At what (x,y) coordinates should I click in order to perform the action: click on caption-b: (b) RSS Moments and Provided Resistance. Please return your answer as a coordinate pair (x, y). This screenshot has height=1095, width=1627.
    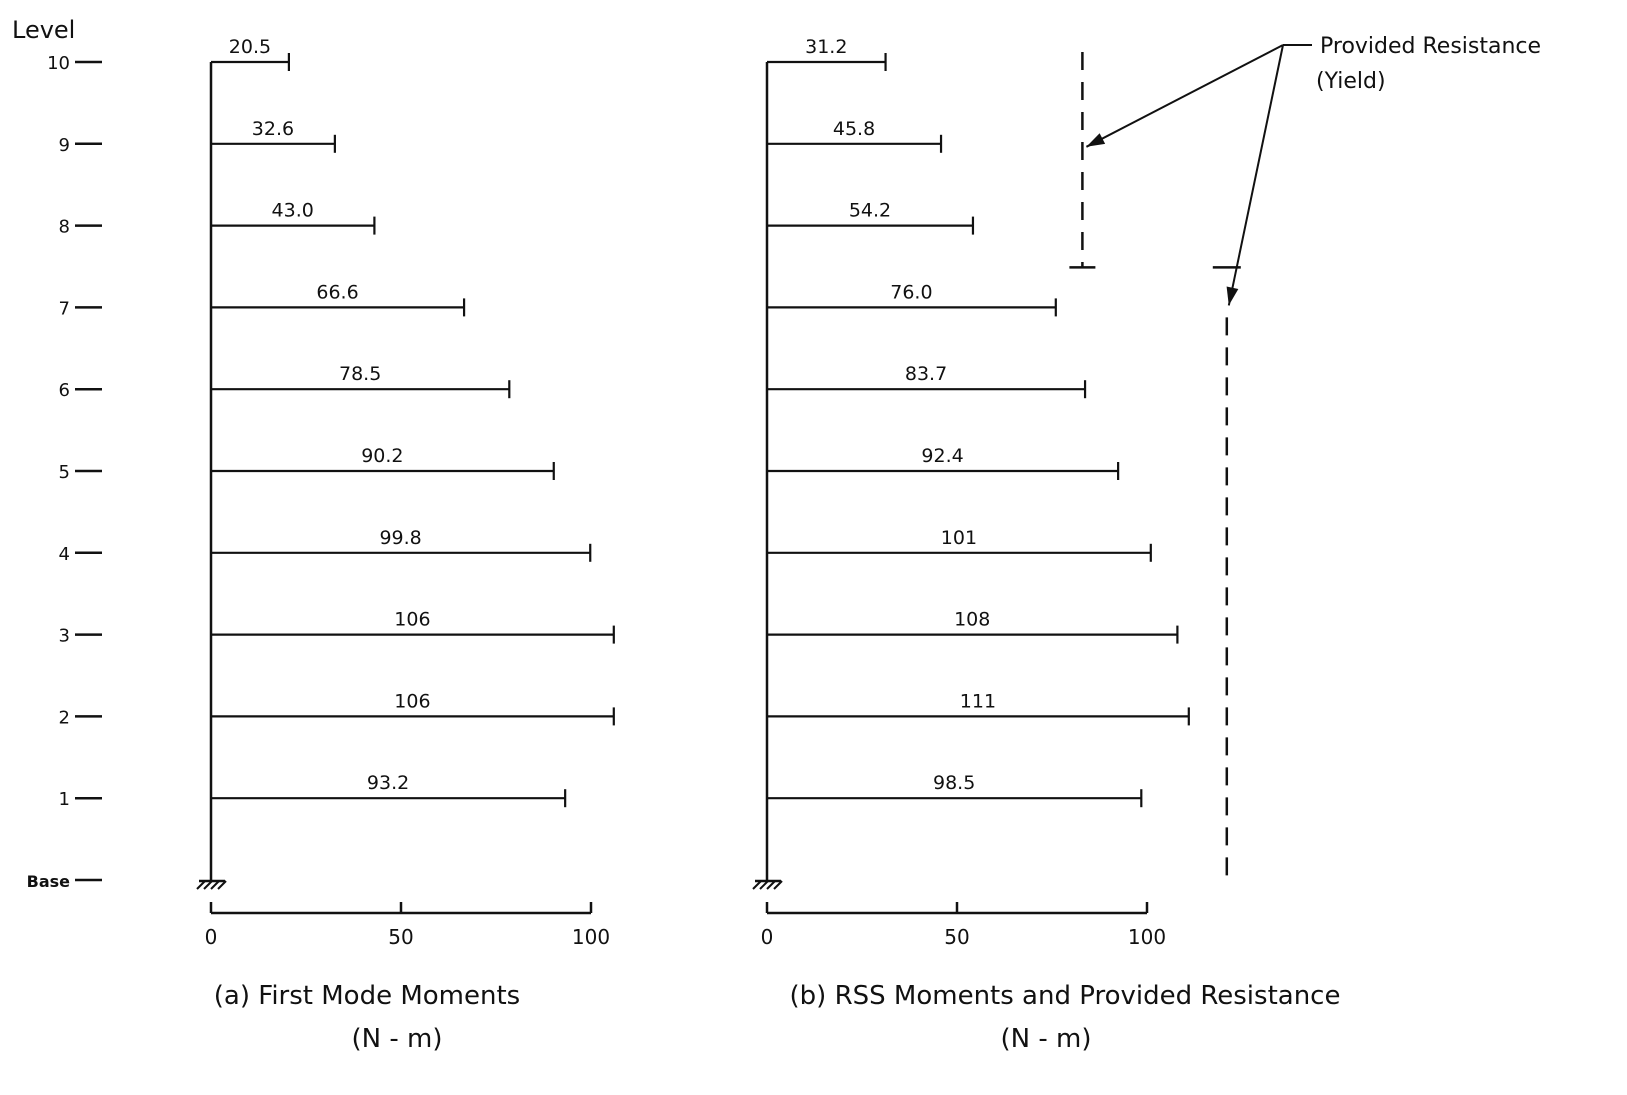
    Looking at the image, I should click on (1065, 996).